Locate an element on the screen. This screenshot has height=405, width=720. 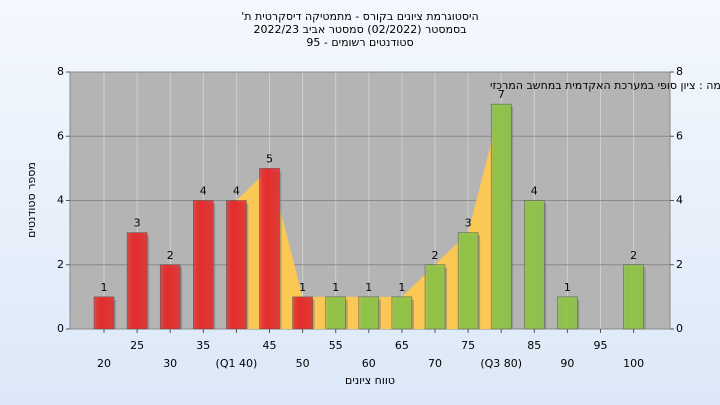
value-label: 5 is located at coordinates (269, 158).